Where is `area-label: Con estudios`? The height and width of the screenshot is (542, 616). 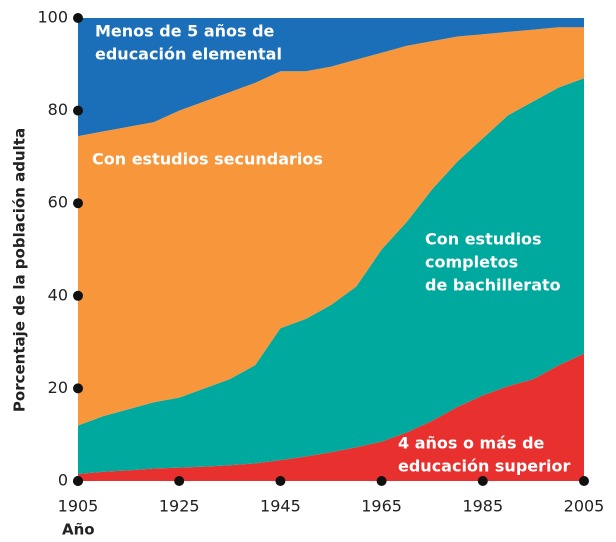 area-label: Con estudios is located at coordinates (483, 239).